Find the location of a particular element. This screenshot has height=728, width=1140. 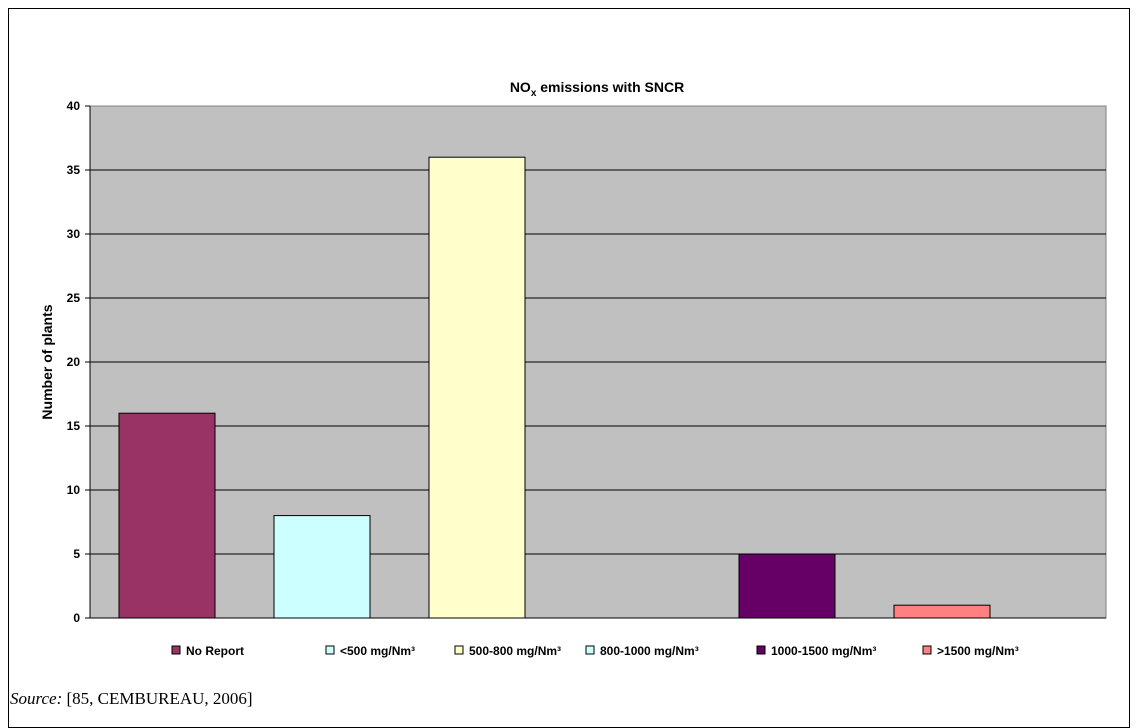

y-axis-ticks: 0 5 10 15 20 25 30 35 40 is located at coordinates (78, 362).